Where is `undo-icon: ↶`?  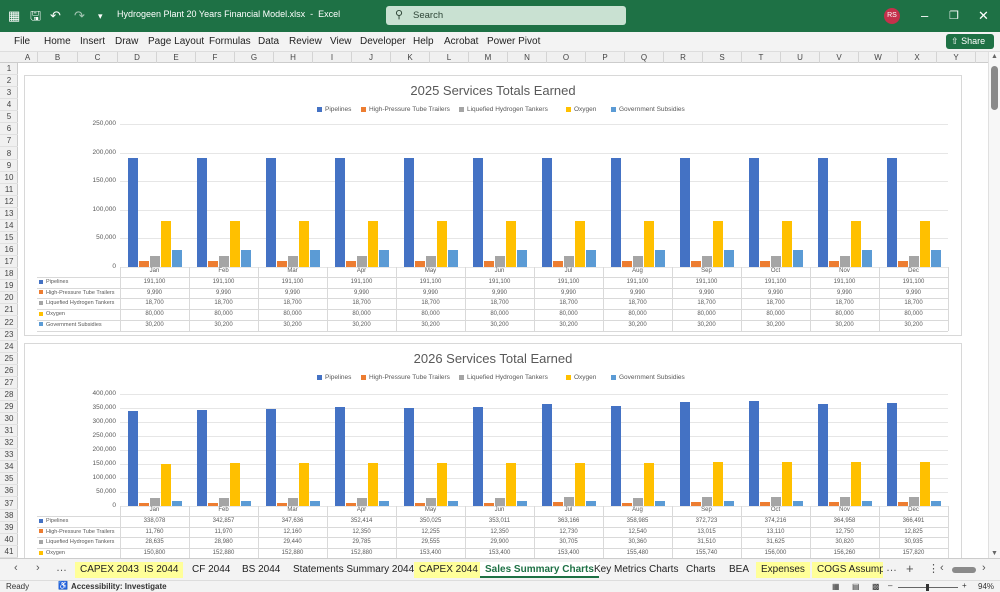 undo-icon: ↶ is located at coordinates (55, 15).